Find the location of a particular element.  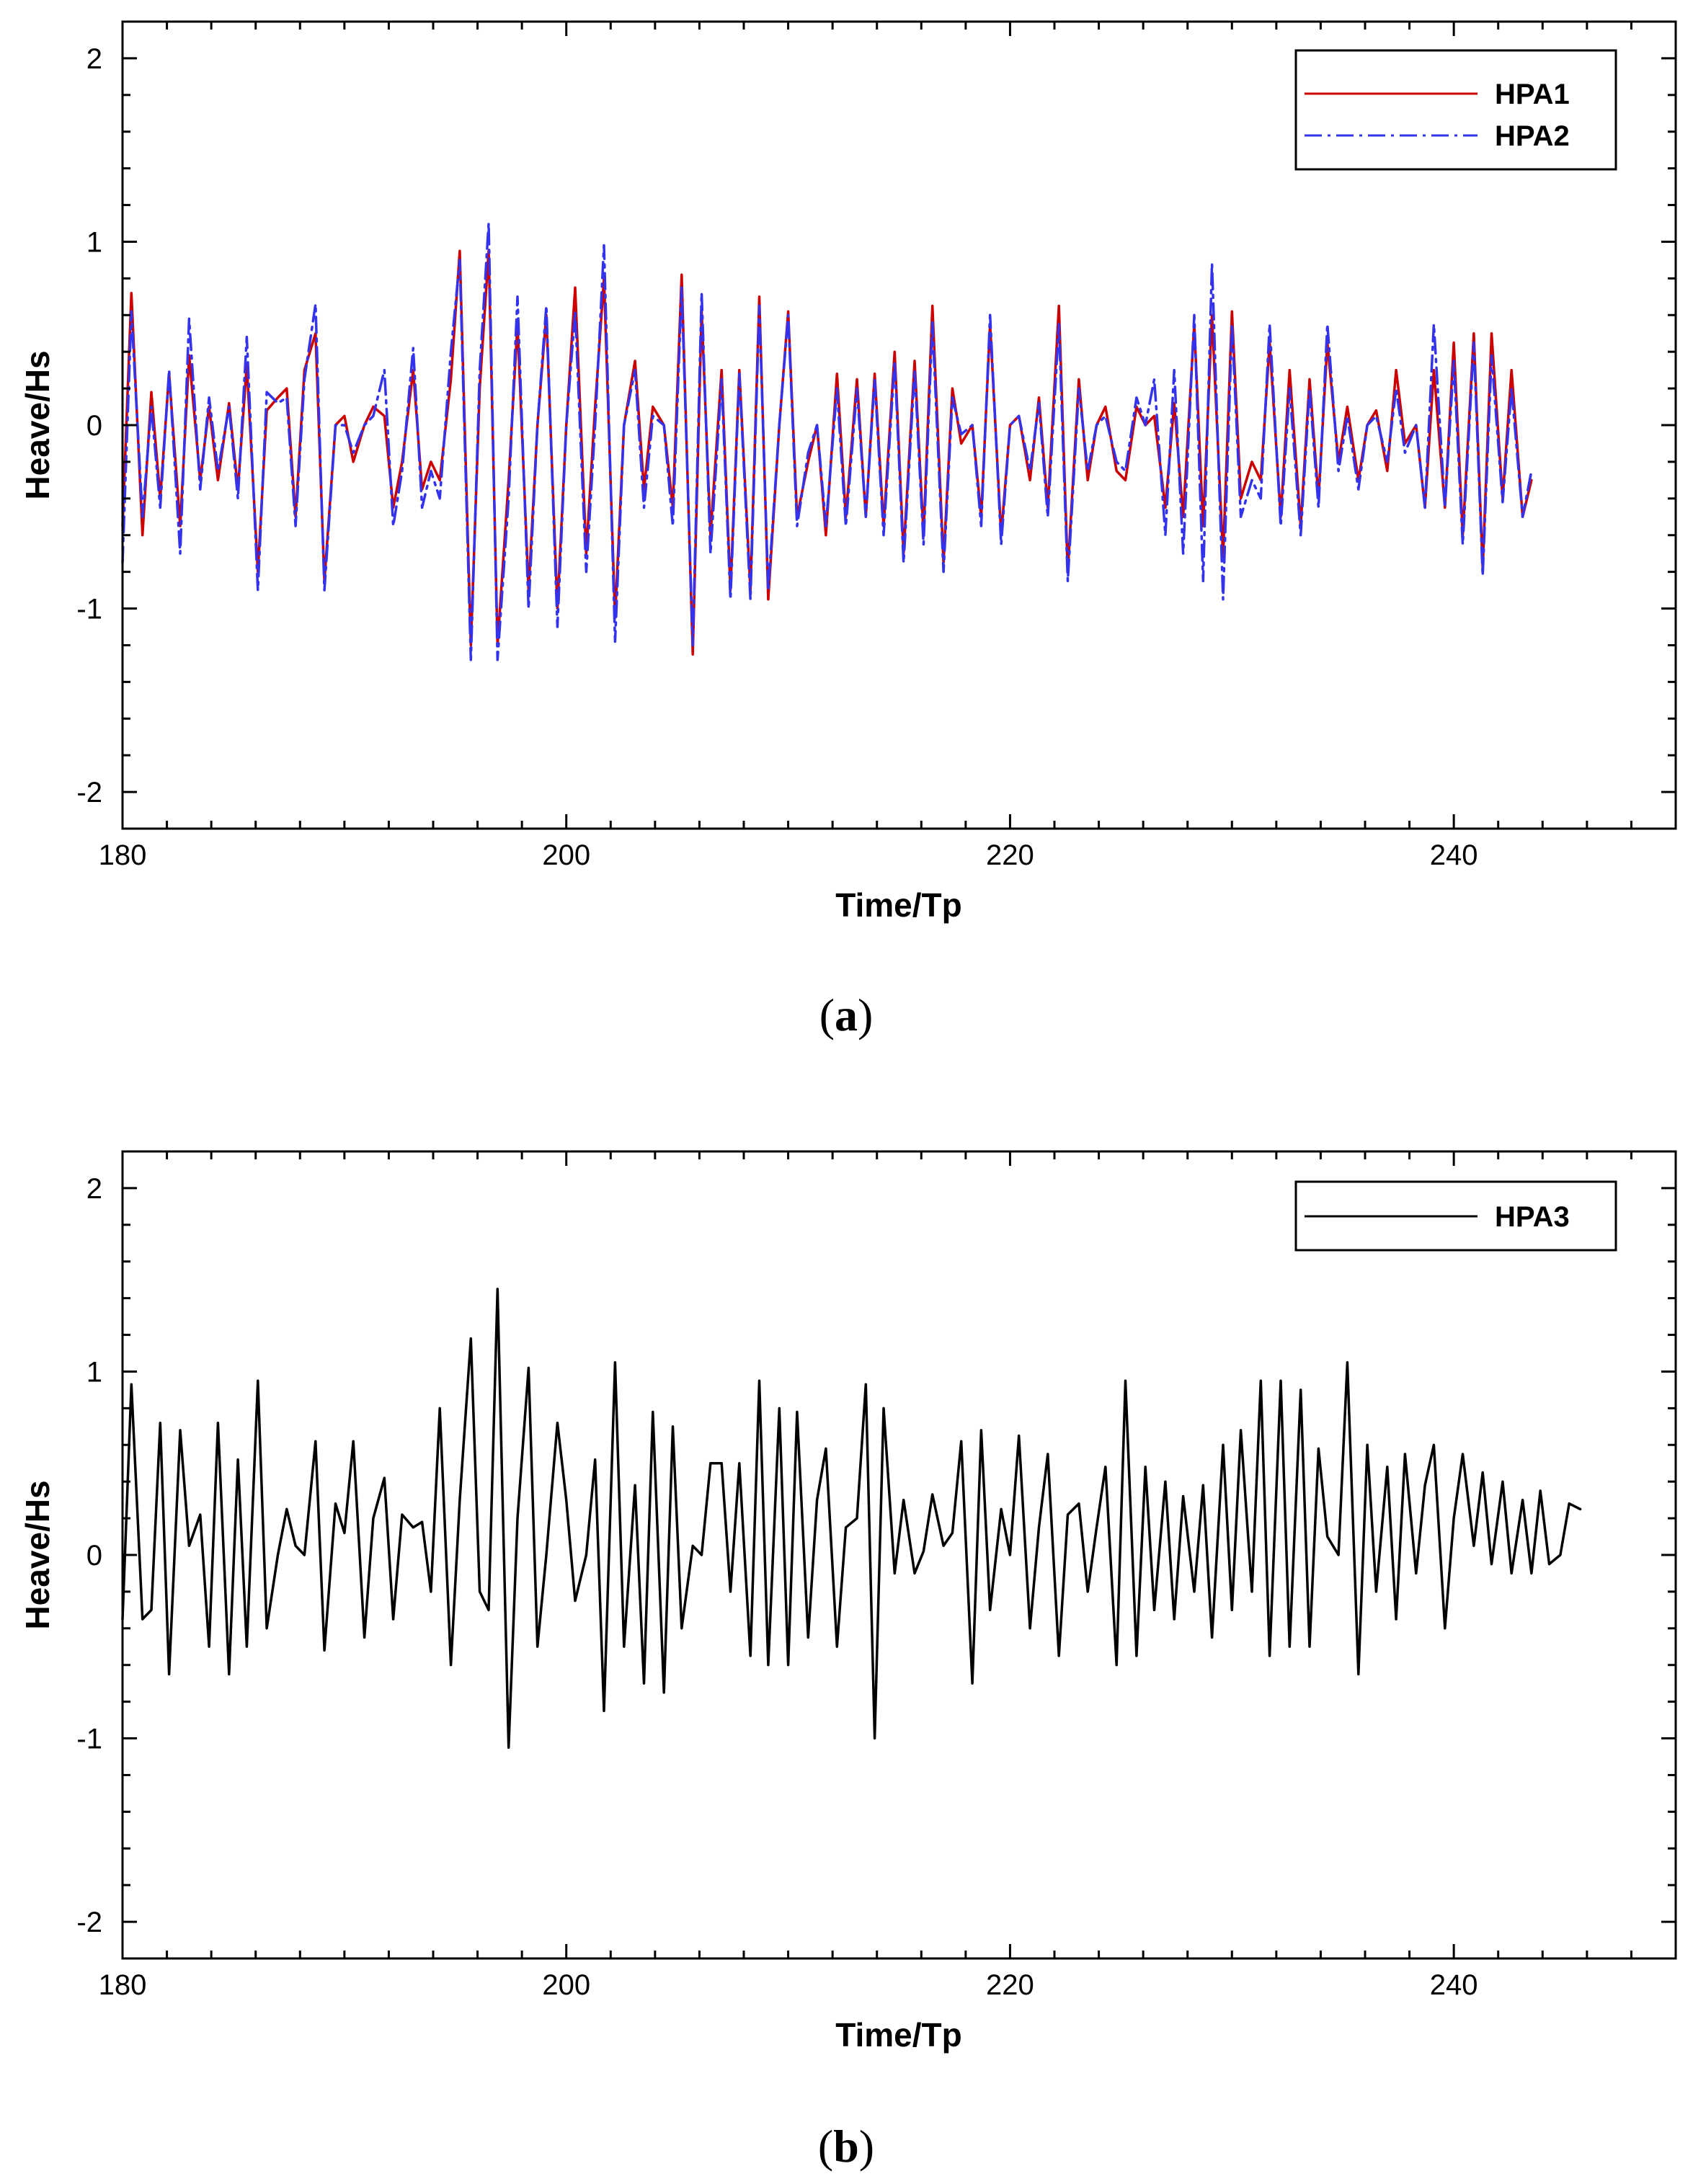

panel-label-a: (a) is located at coordinates (846, 1014).